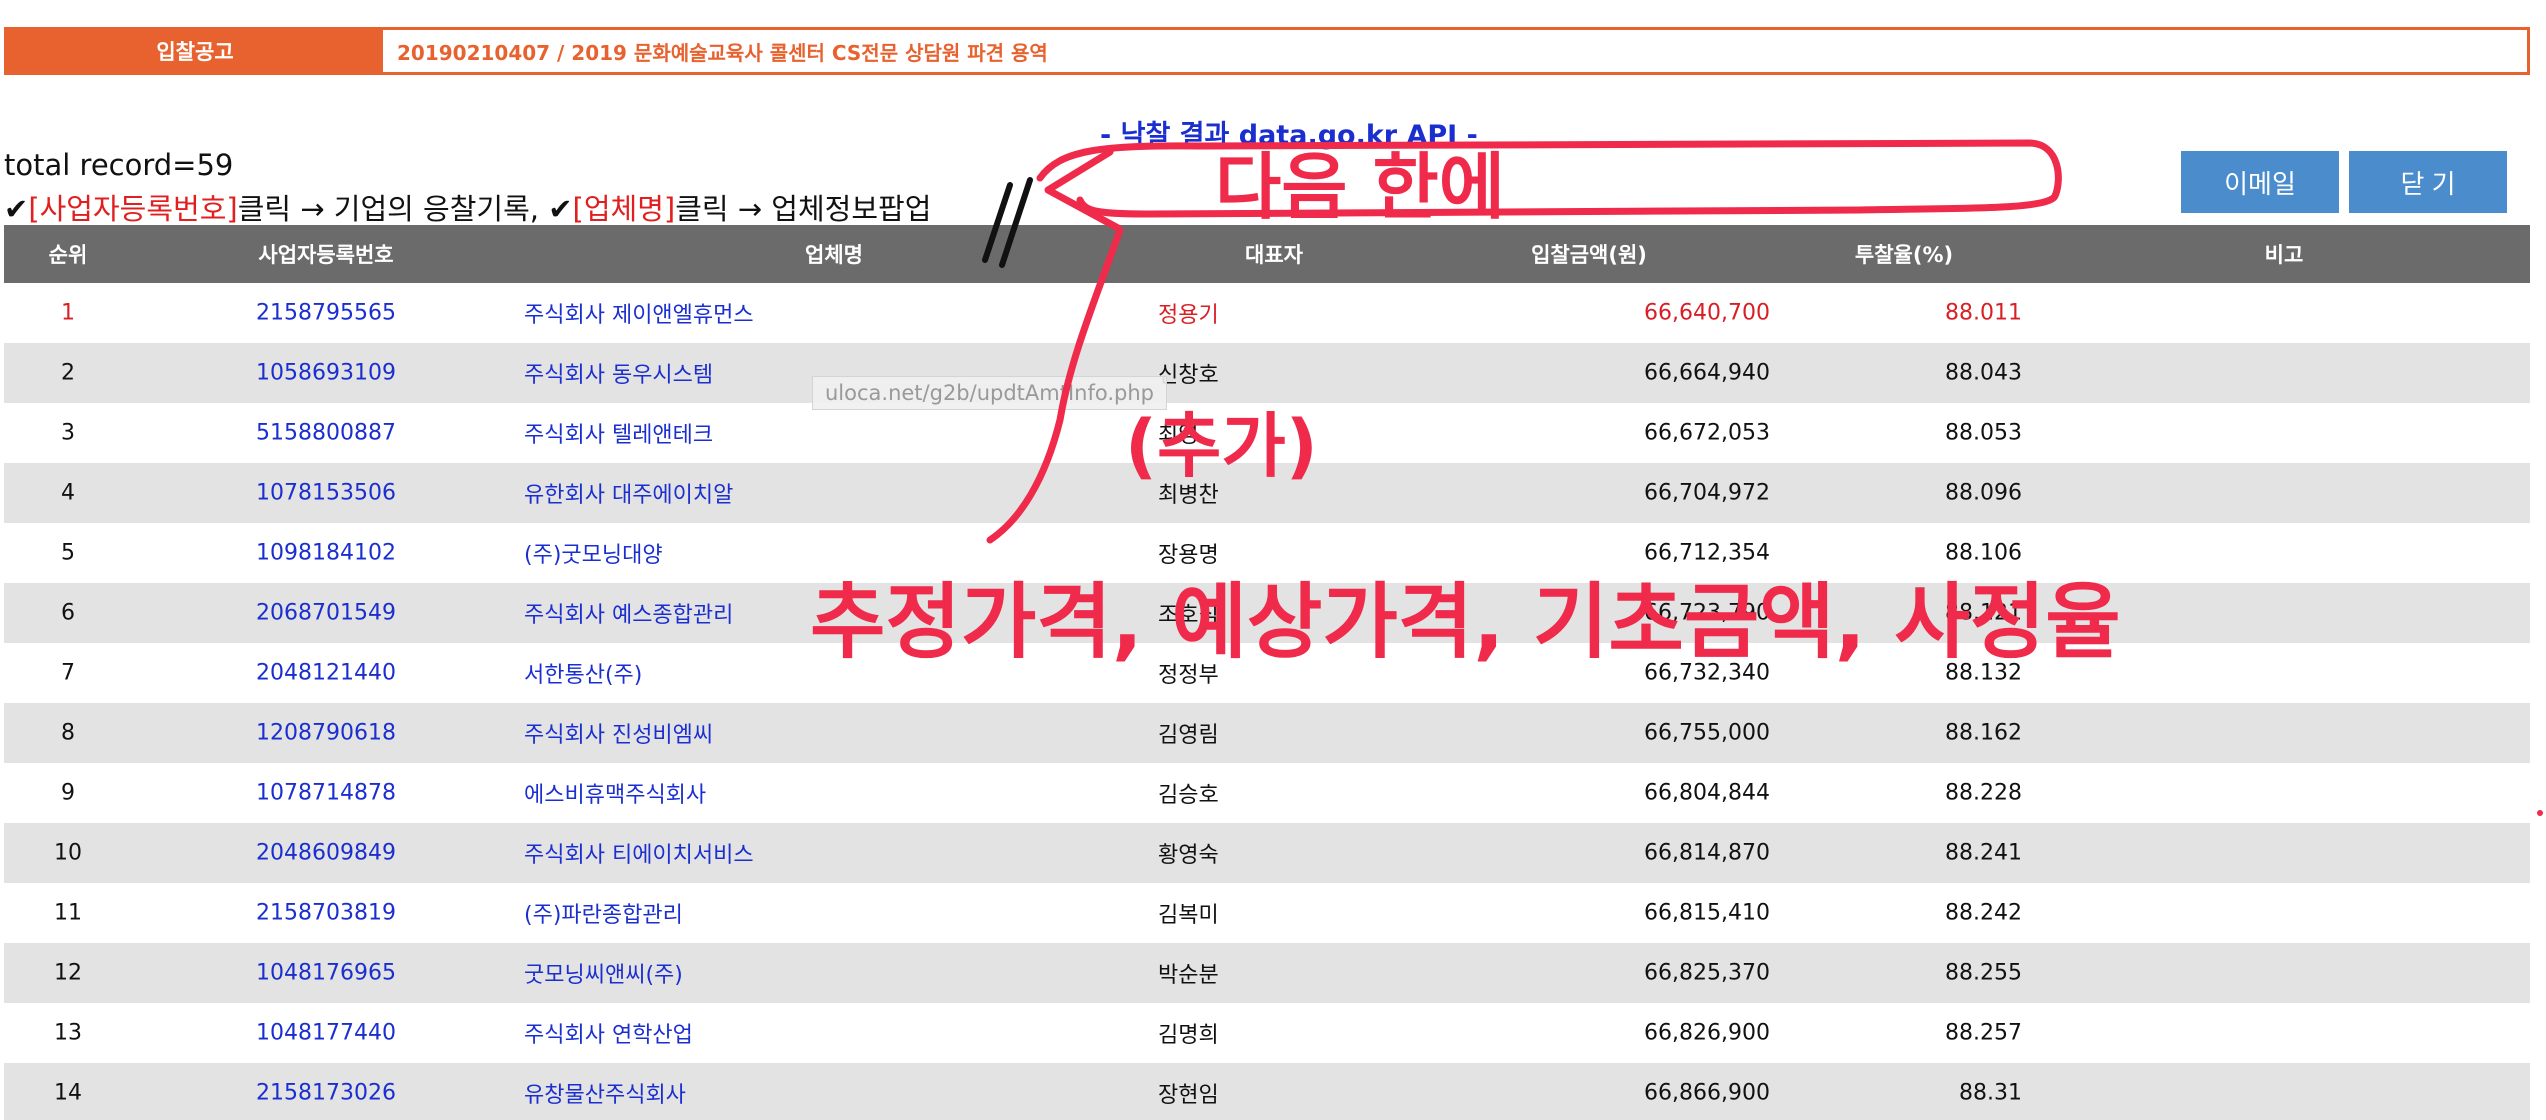 This screenshot has height=1120, width=2546. I want to click on biz-no-link: 2068701549, so click(326, 613).